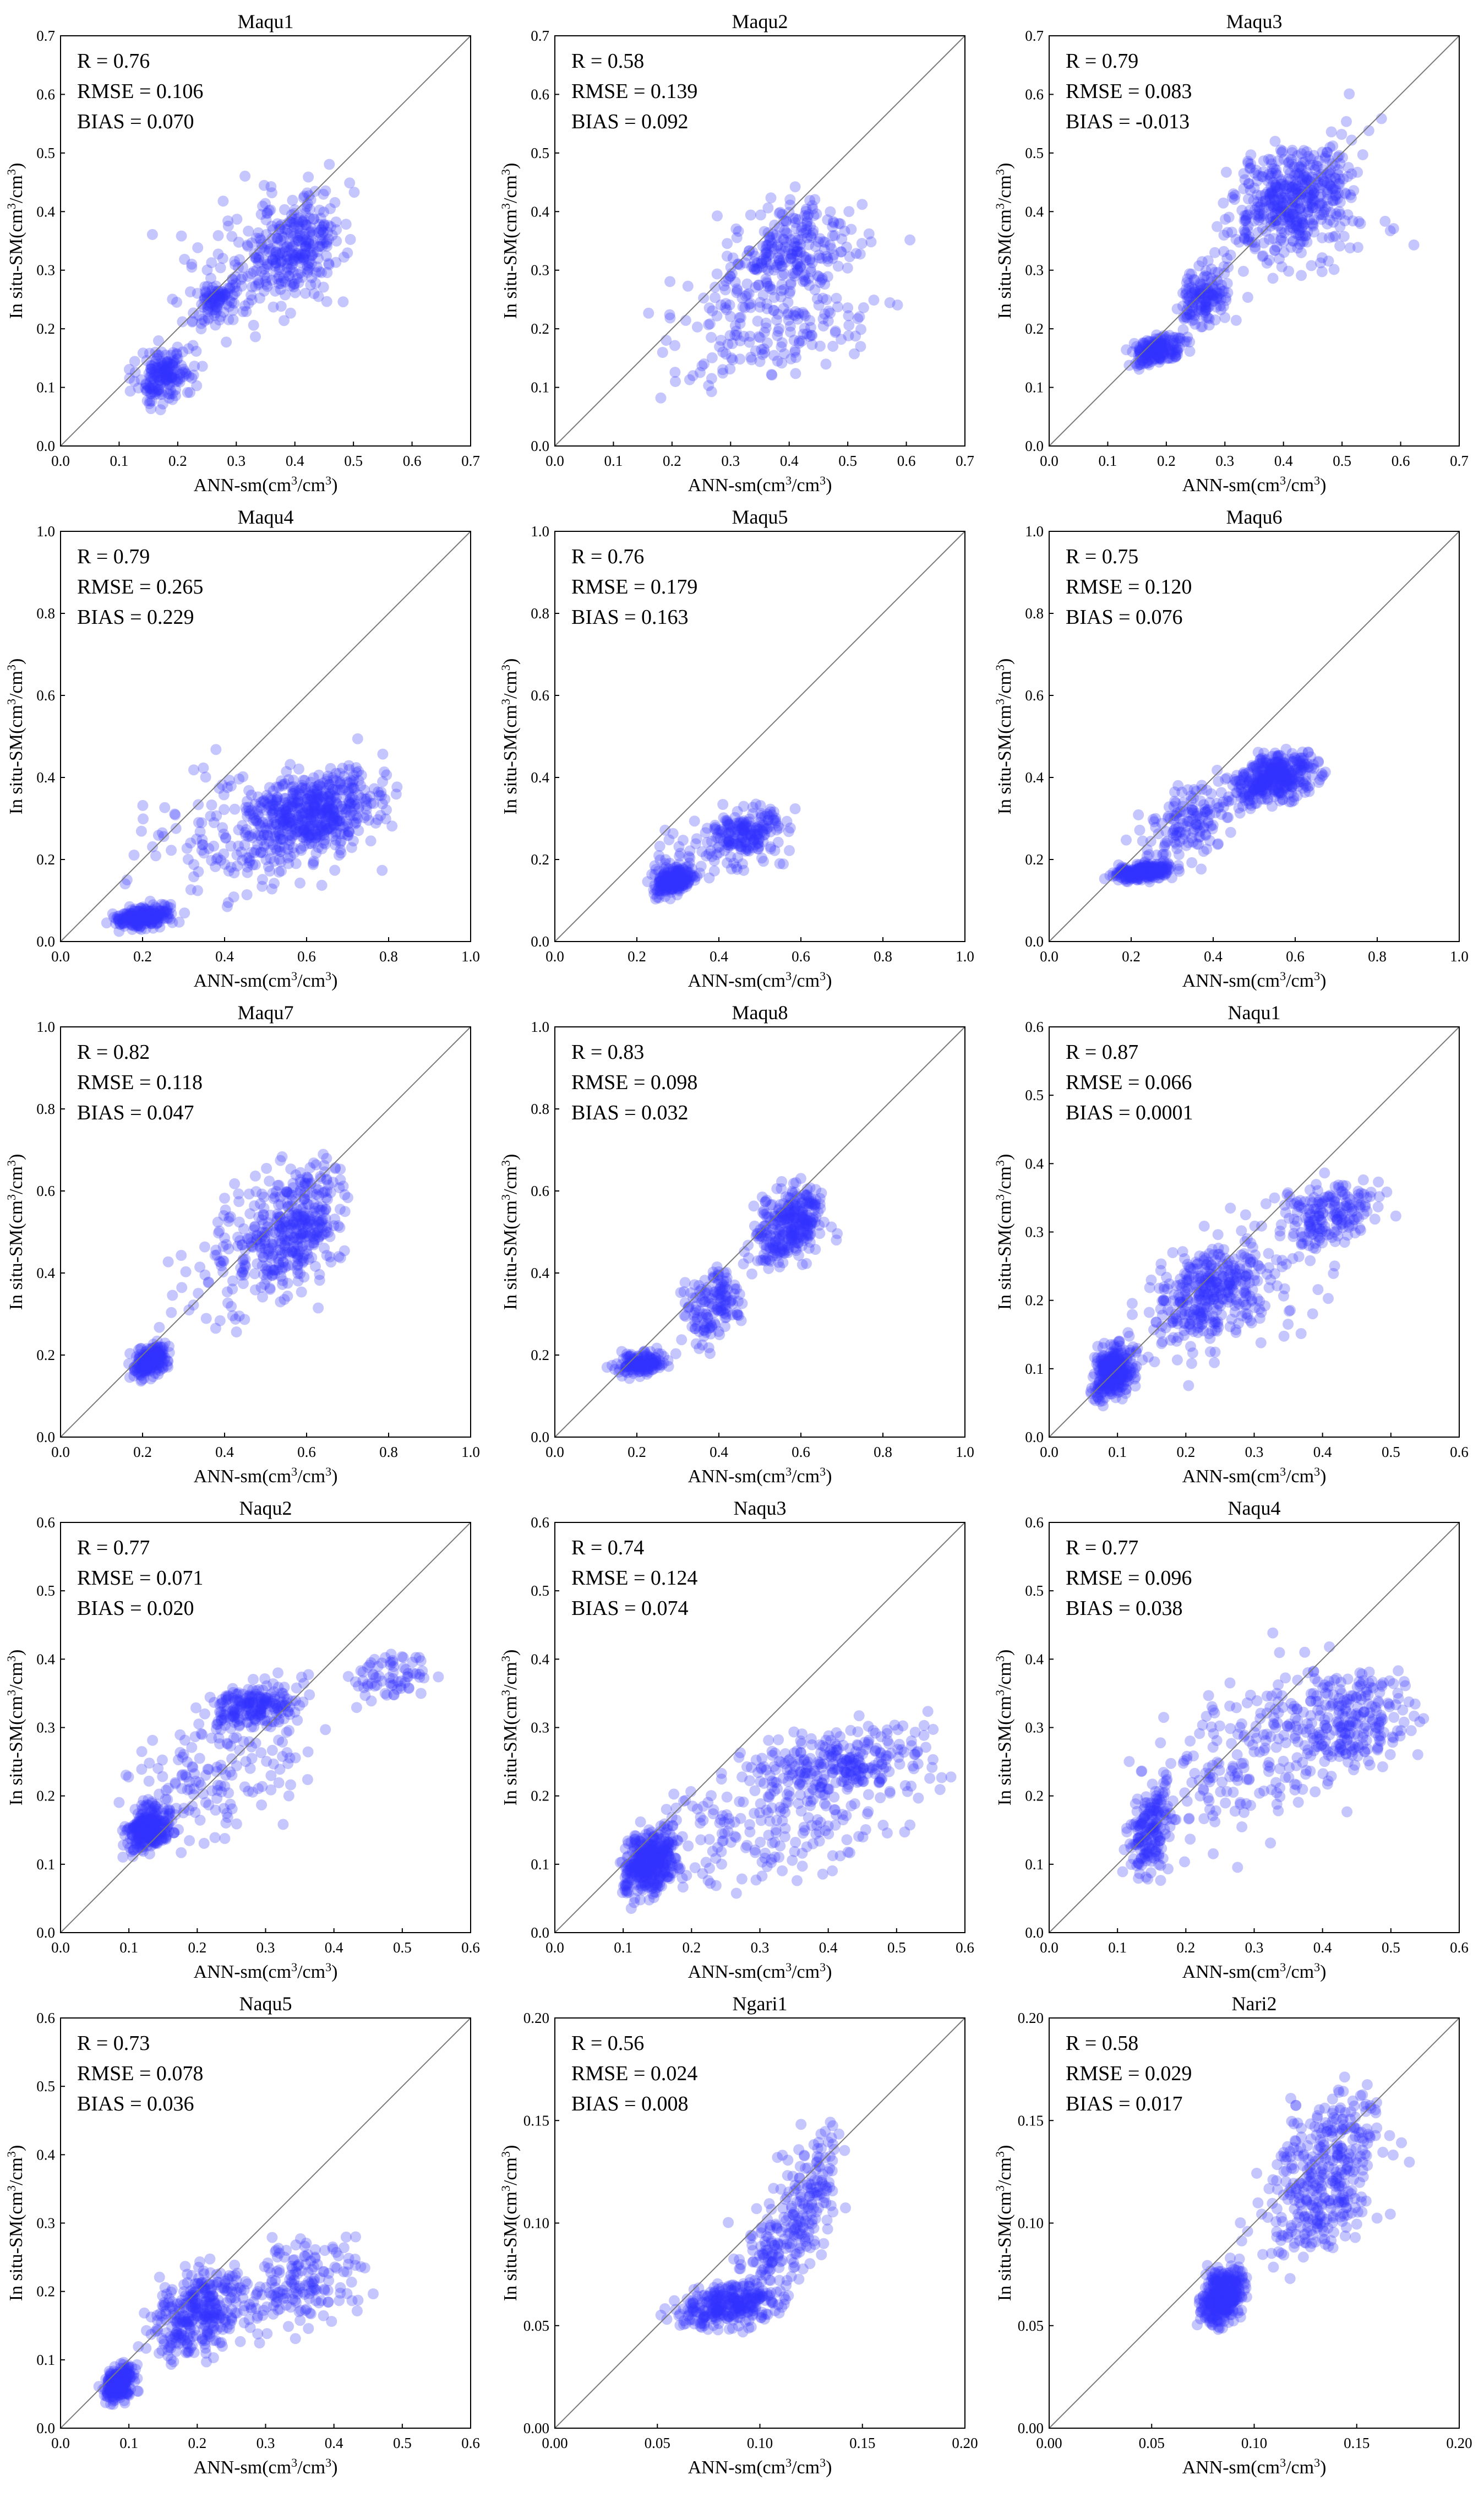  Describe the element at coordinates (60, 461) in the screenshot. I see `x-tick-label: 0.0` at that location.